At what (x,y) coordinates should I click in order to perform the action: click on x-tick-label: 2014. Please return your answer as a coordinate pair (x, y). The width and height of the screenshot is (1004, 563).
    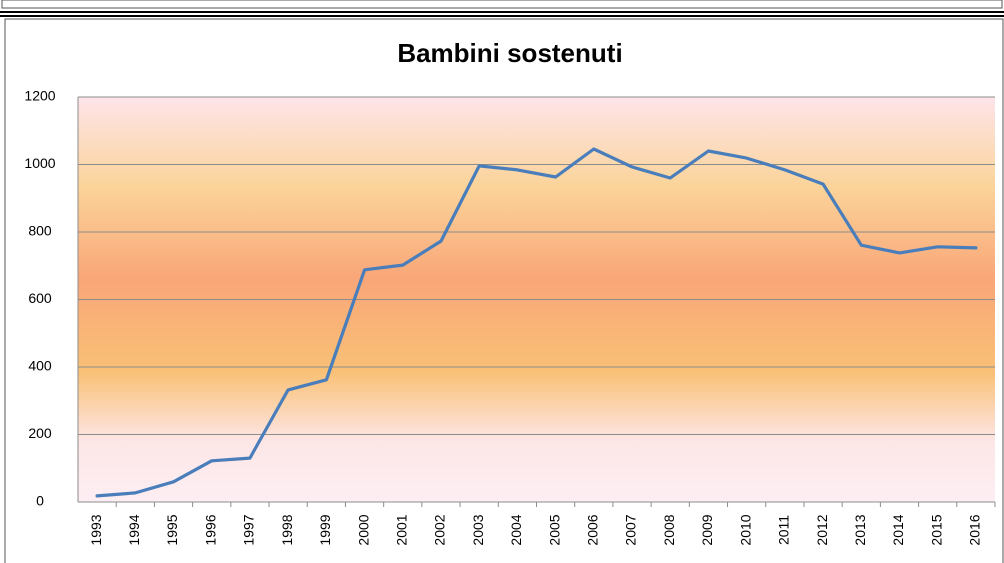
    Looking at the image, I should click on (898, 529).